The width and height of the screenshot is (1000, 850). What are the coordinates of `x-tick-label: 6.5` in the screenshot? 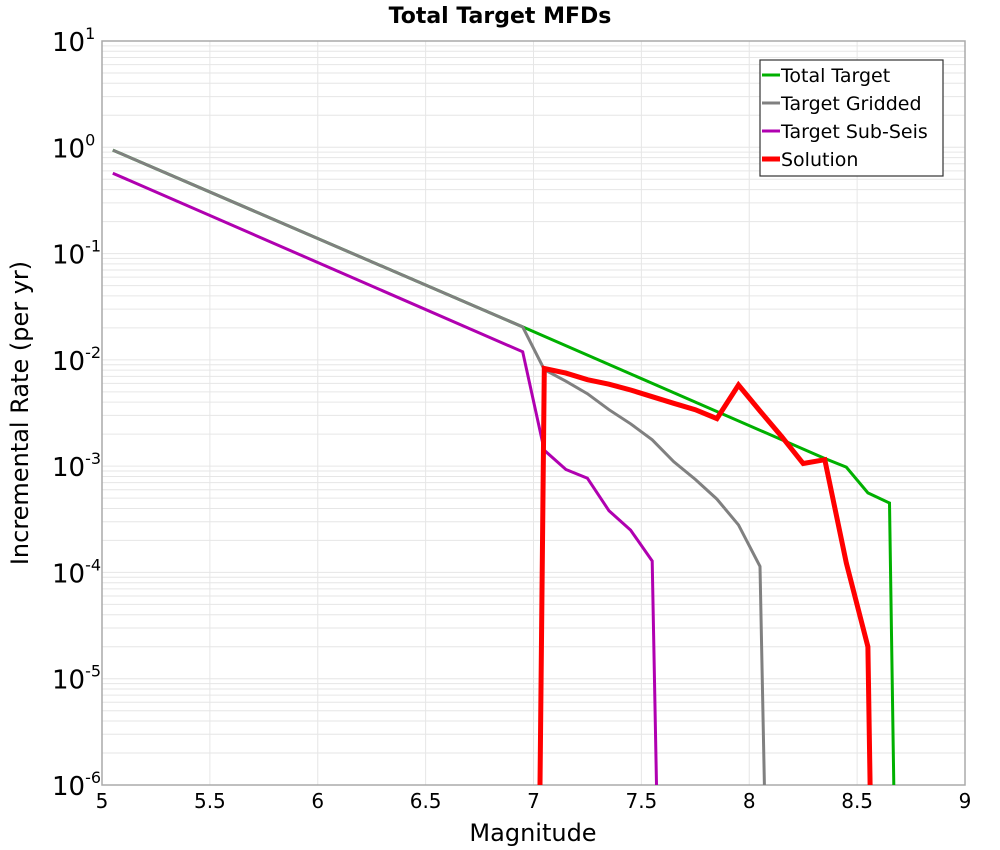 It's located at (426, 801).